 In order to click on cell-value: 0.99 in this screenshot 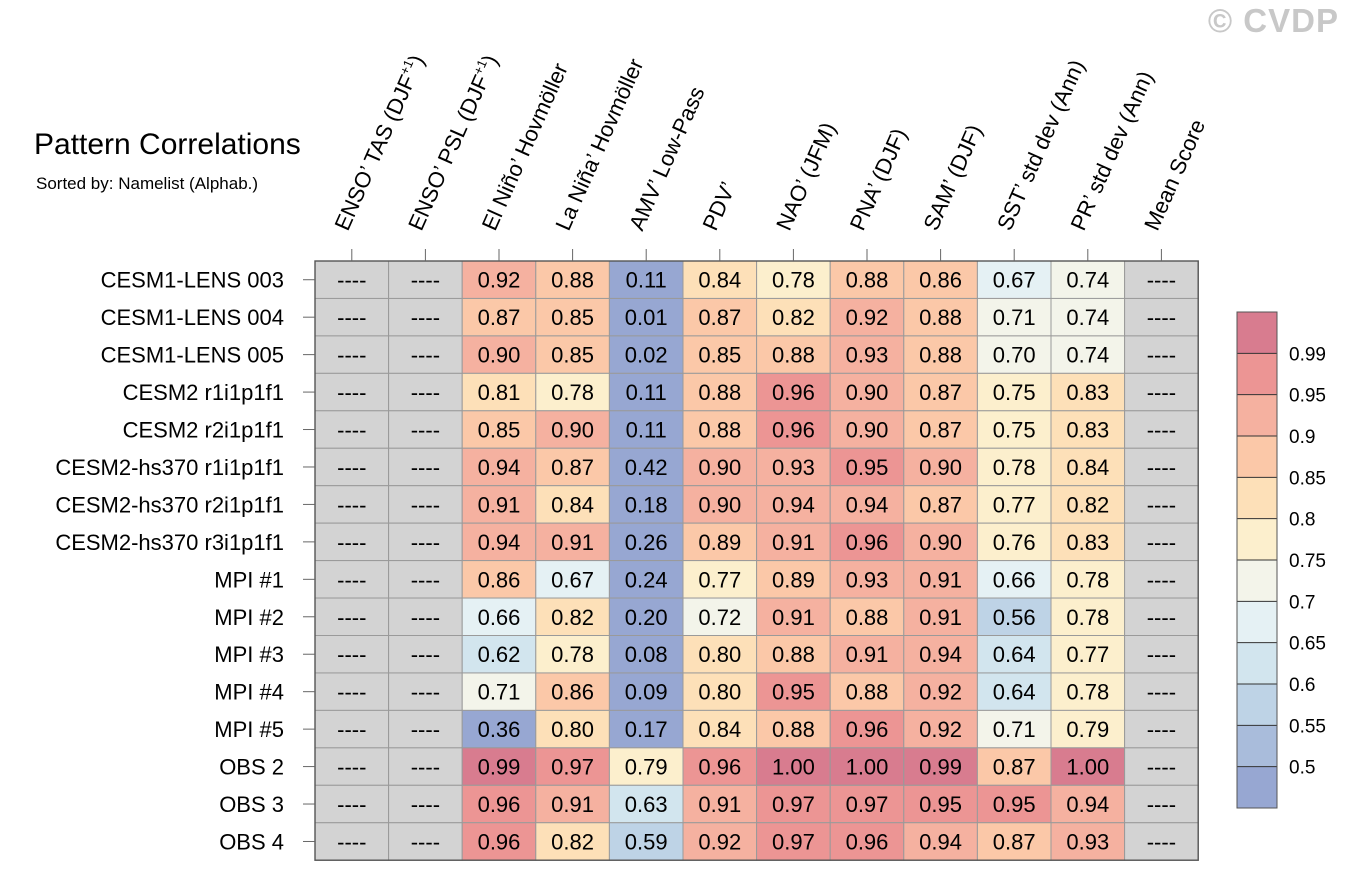, I will do `click(940, 767)`.